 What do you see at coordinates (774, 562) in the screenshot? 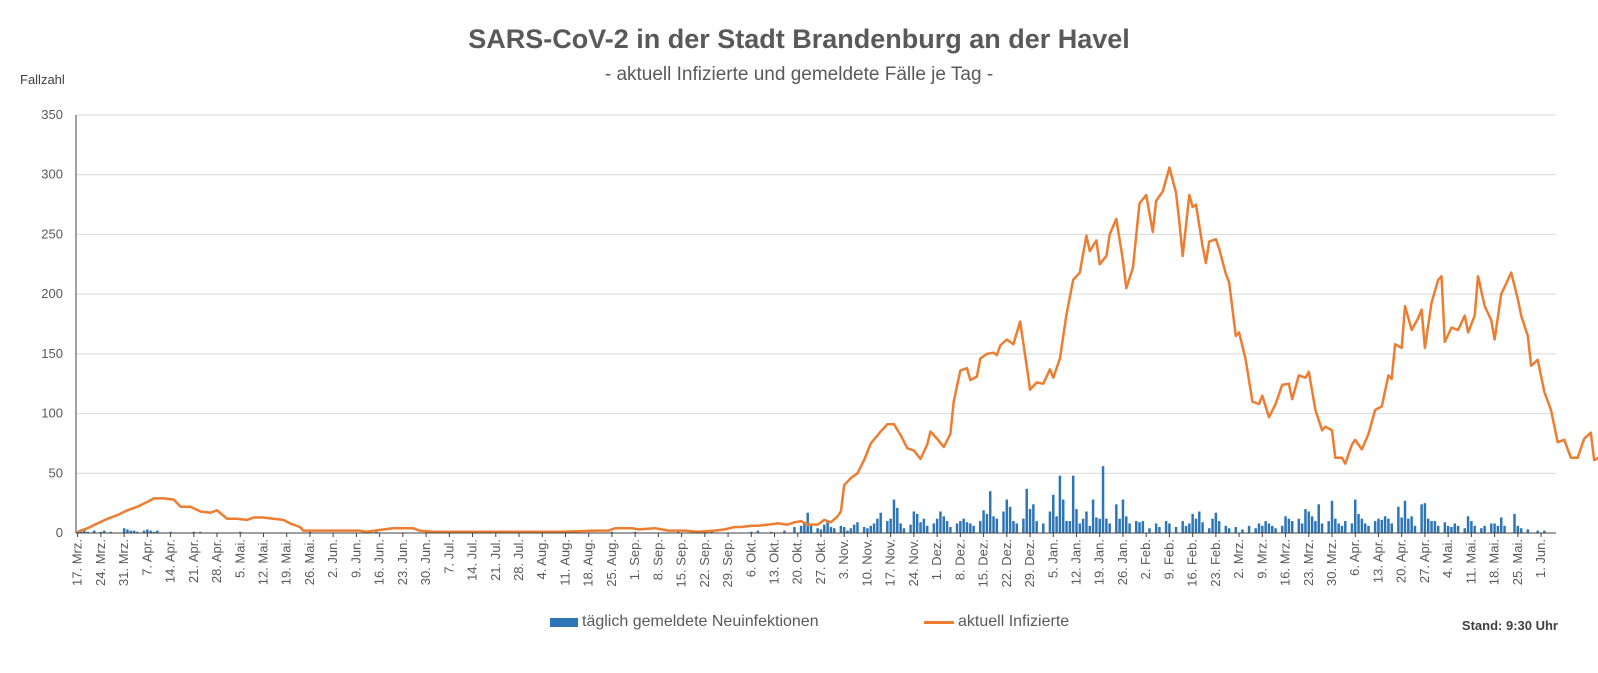
I see `x-tick-label: 13. Okt.` at bounding box center [774, 562].